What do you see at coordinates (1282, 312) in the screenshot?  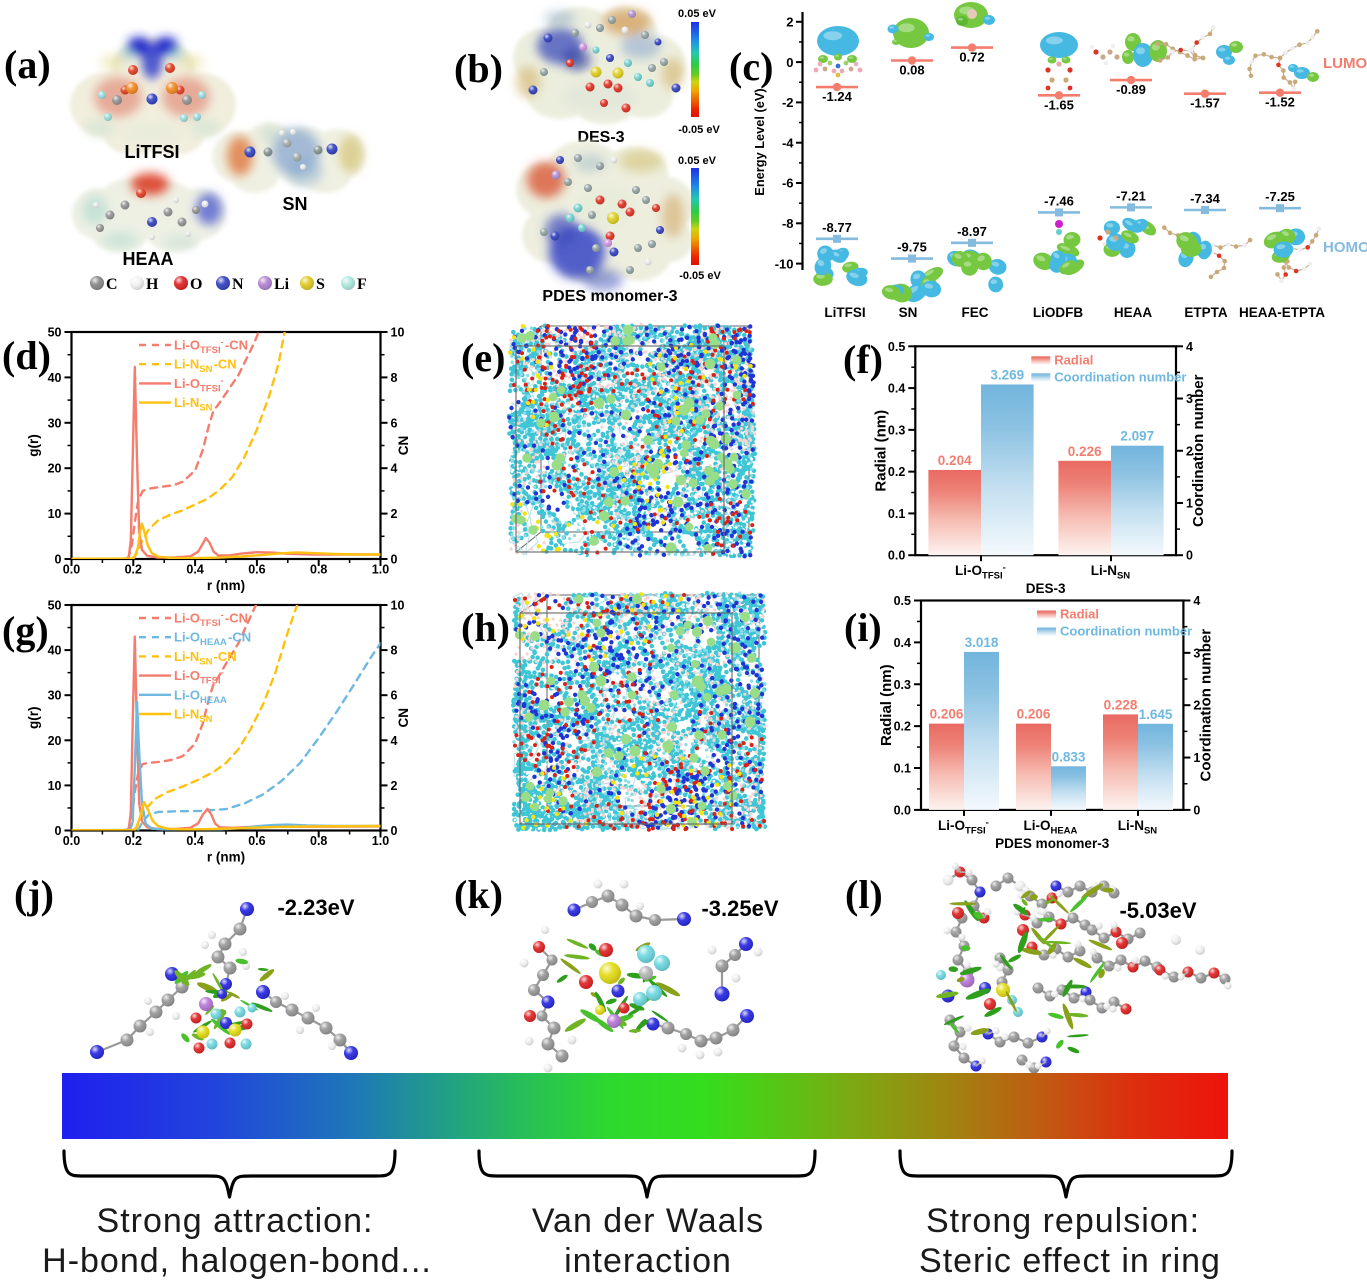 I see `svg-text: HEAA-ETPTA` at bounding box center [1282, 312].